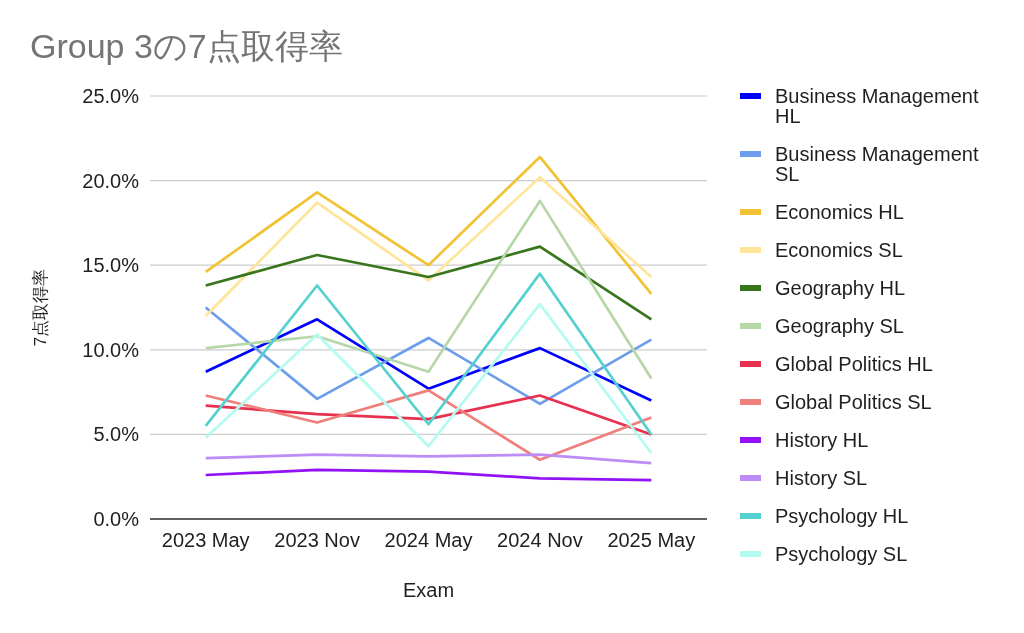  Describe the element at coordinates (839, 212) in the screenshot. I see `legend-label: Economics HL` at that location.